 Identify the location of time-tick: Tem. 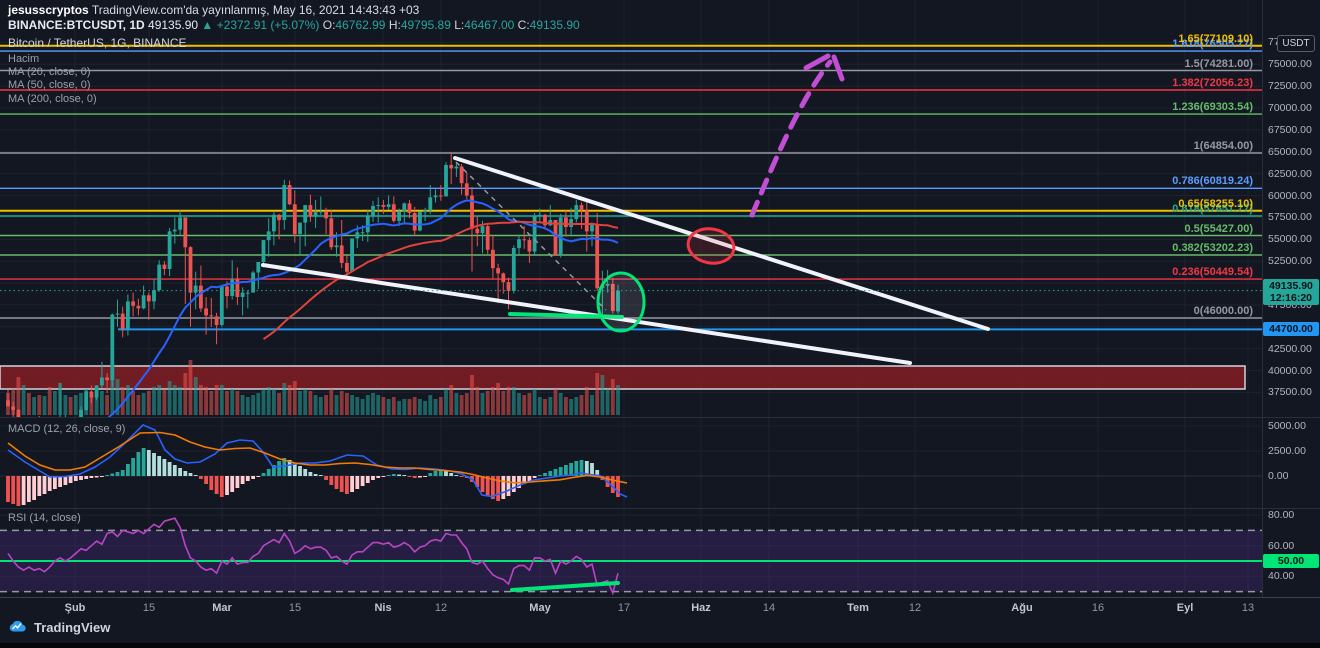
(858, 608).